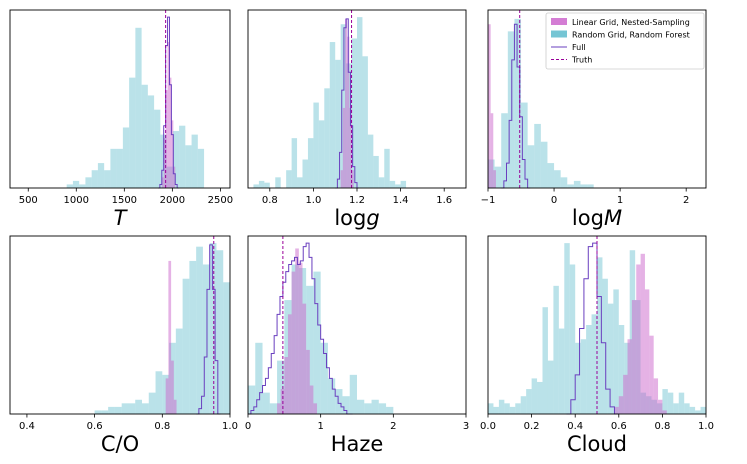 The height and width of the screenshot is (464, 747). I want to click on legend-random-label: Random Grid, Random Forest, so click(631, 35).